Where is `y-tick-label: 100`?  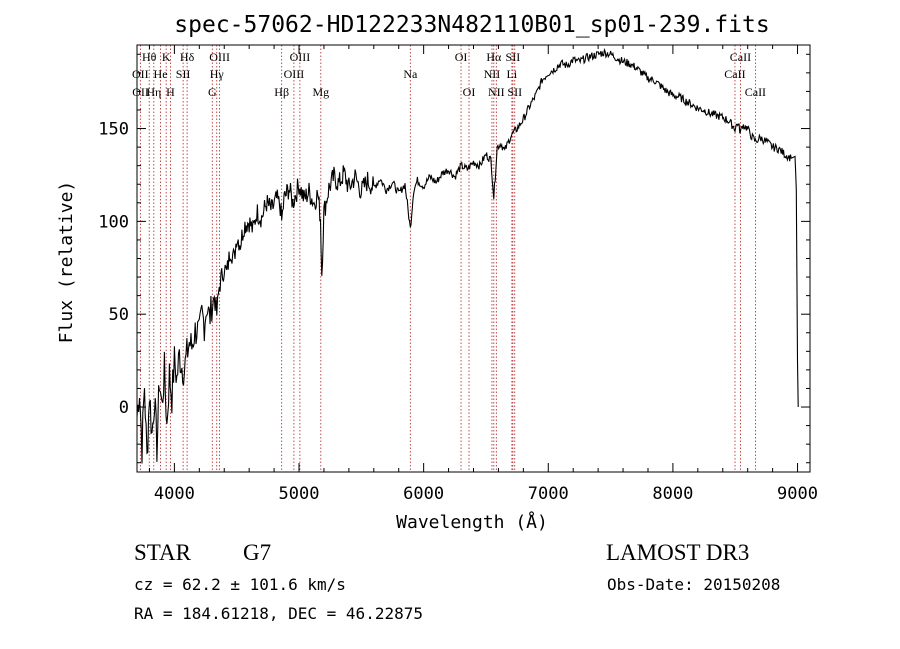
y-tick-label: 100 is located at coordinates (113, 222).